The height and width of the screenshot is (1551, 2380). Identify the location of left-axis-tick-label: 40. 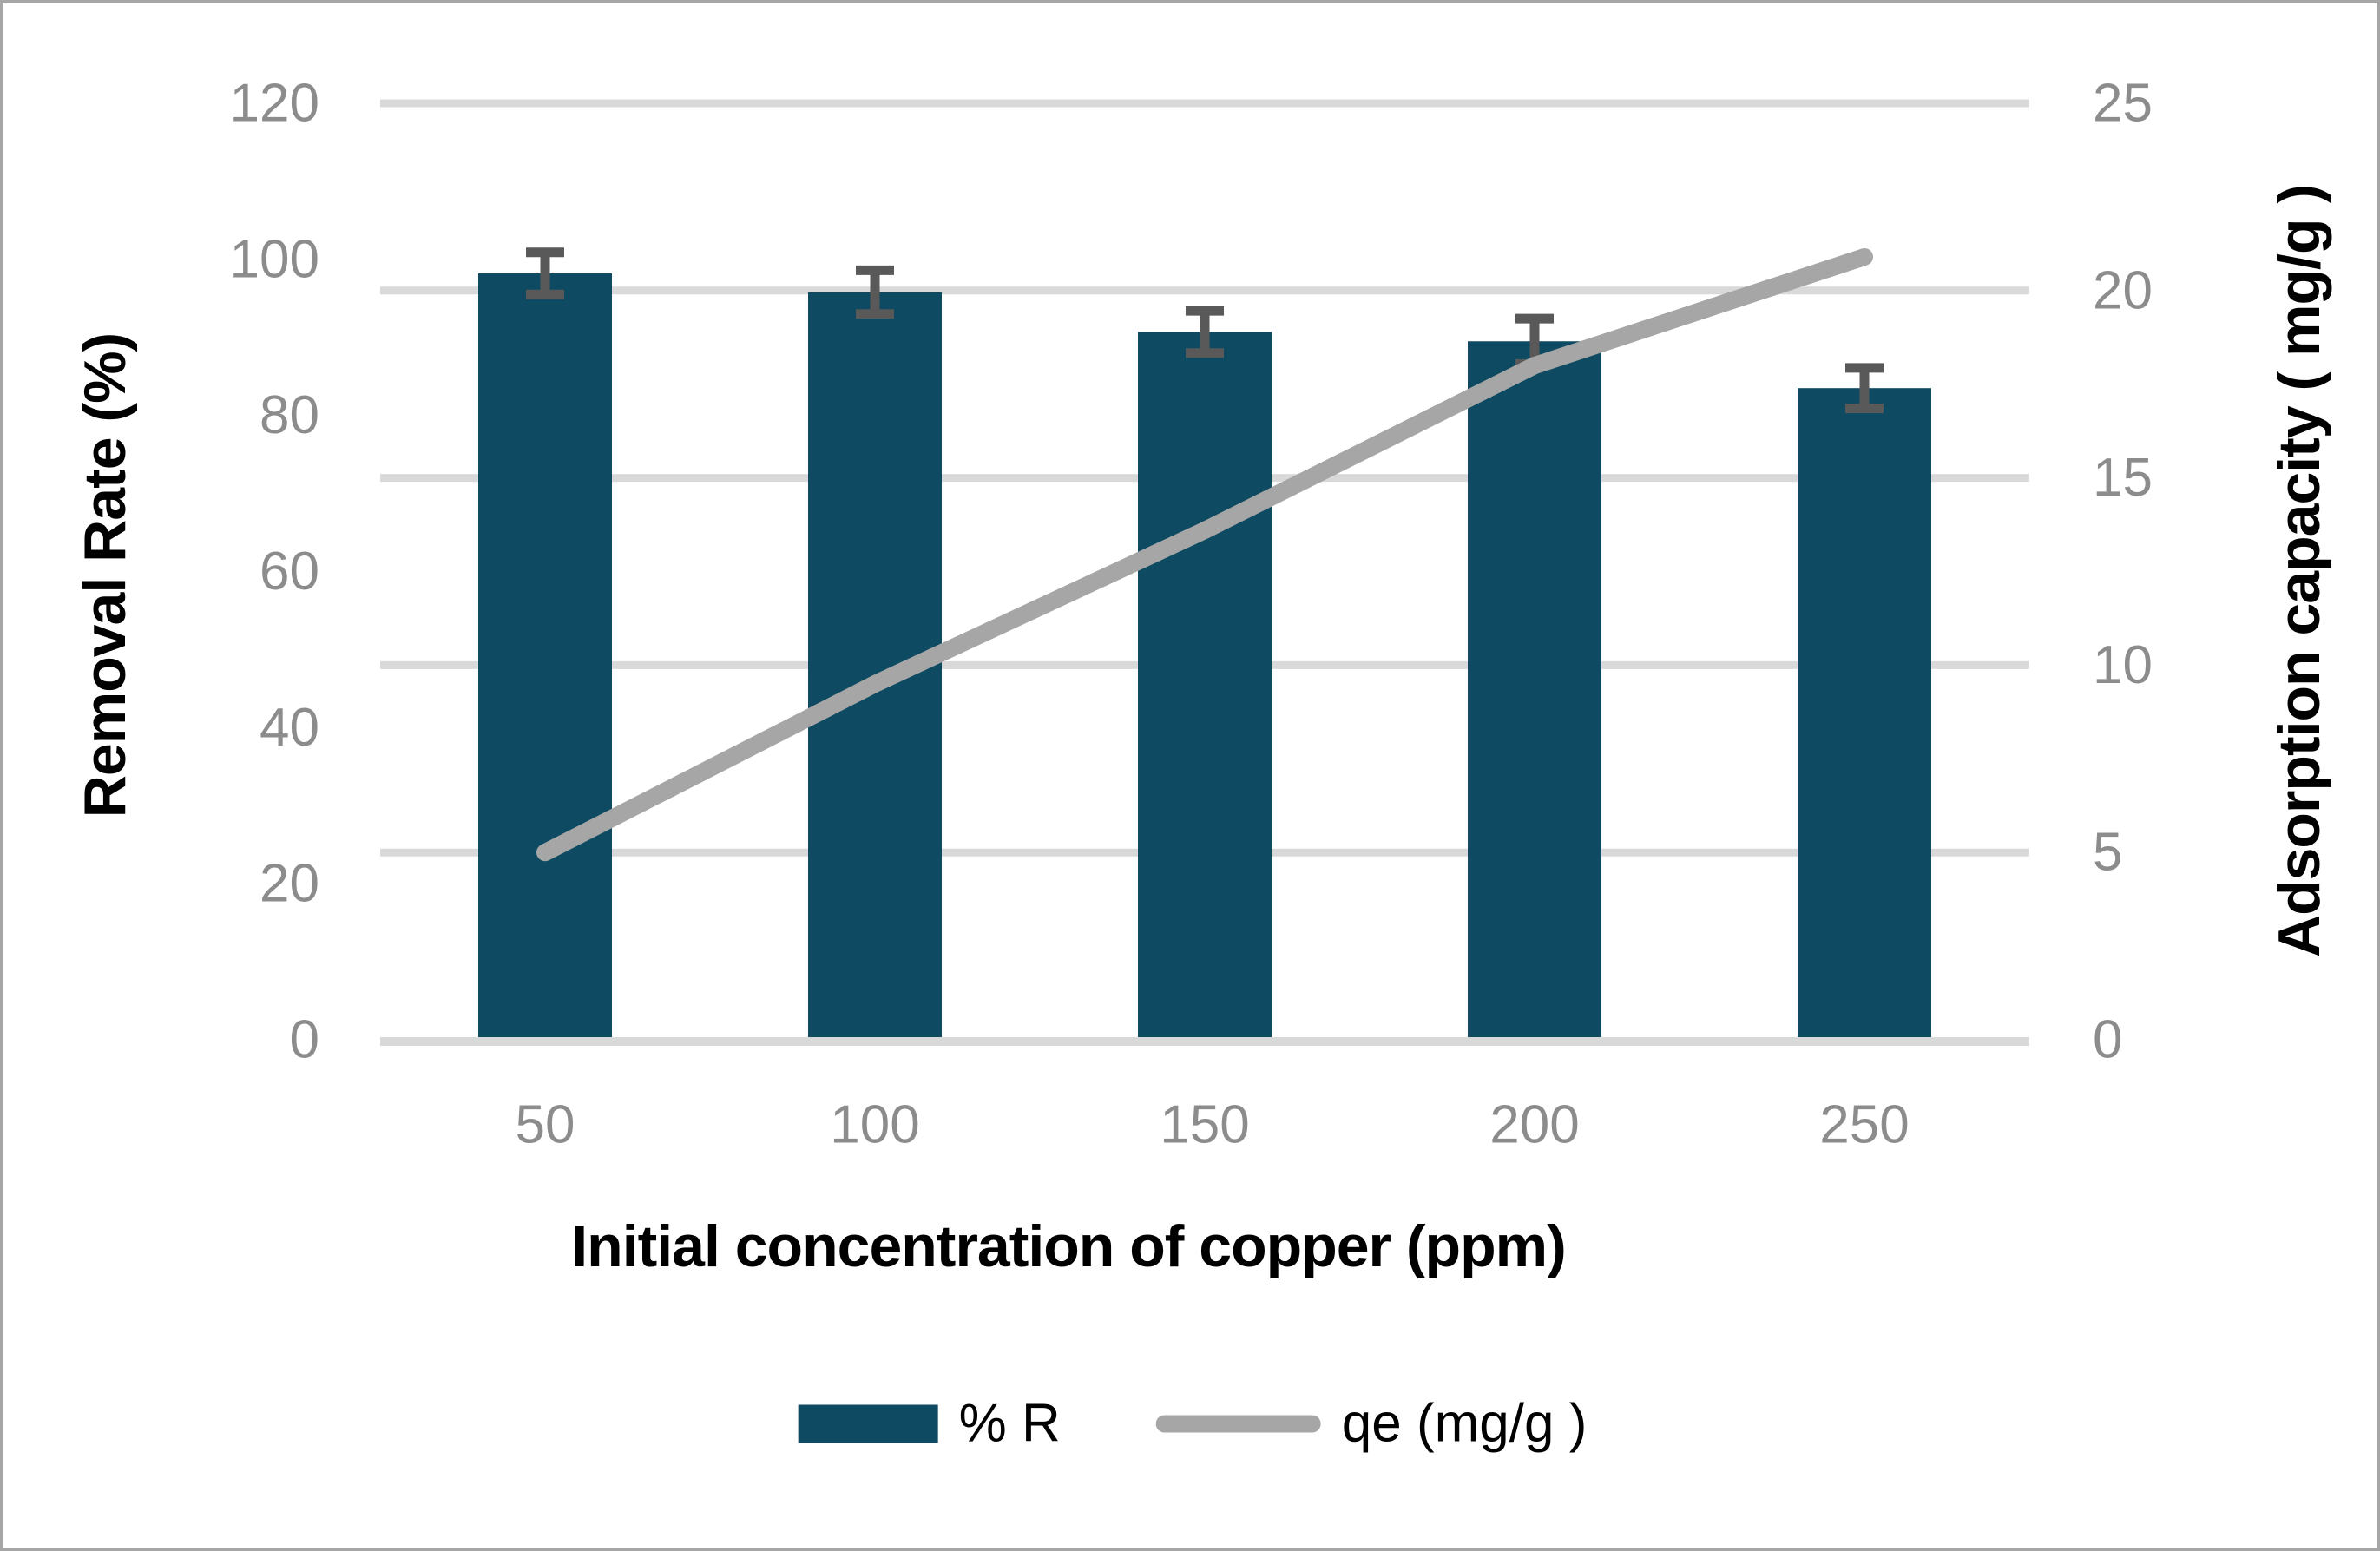
(289, 728).